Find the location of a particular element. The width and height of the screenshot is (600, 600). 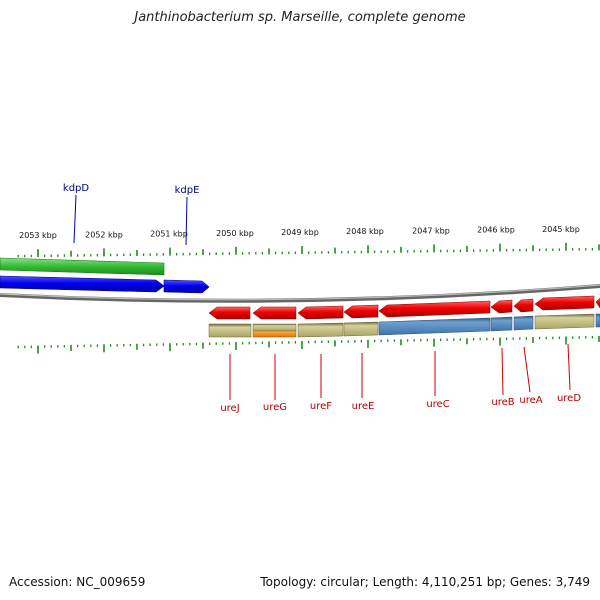

genome-backbone is located at coordinates (300, 293).